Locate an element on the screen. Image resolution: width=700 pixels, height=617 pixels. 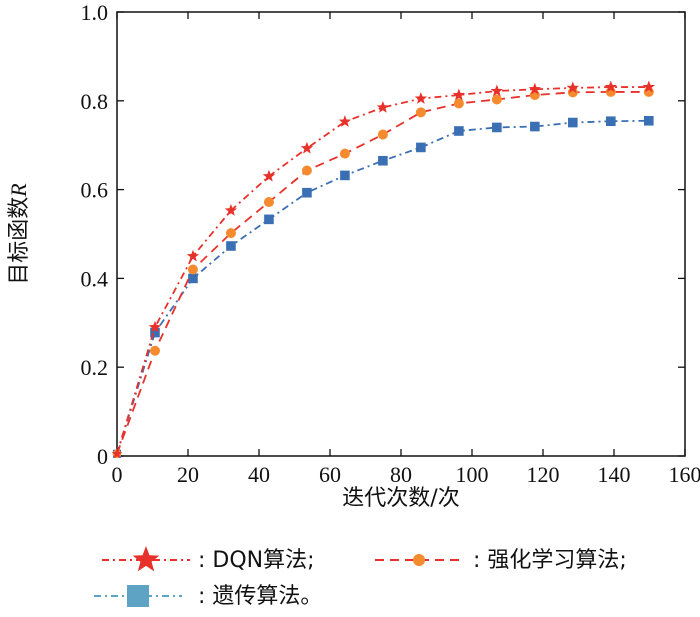
legend-label-ga: : 遗传算法。 is located at coordinates (260, 596).